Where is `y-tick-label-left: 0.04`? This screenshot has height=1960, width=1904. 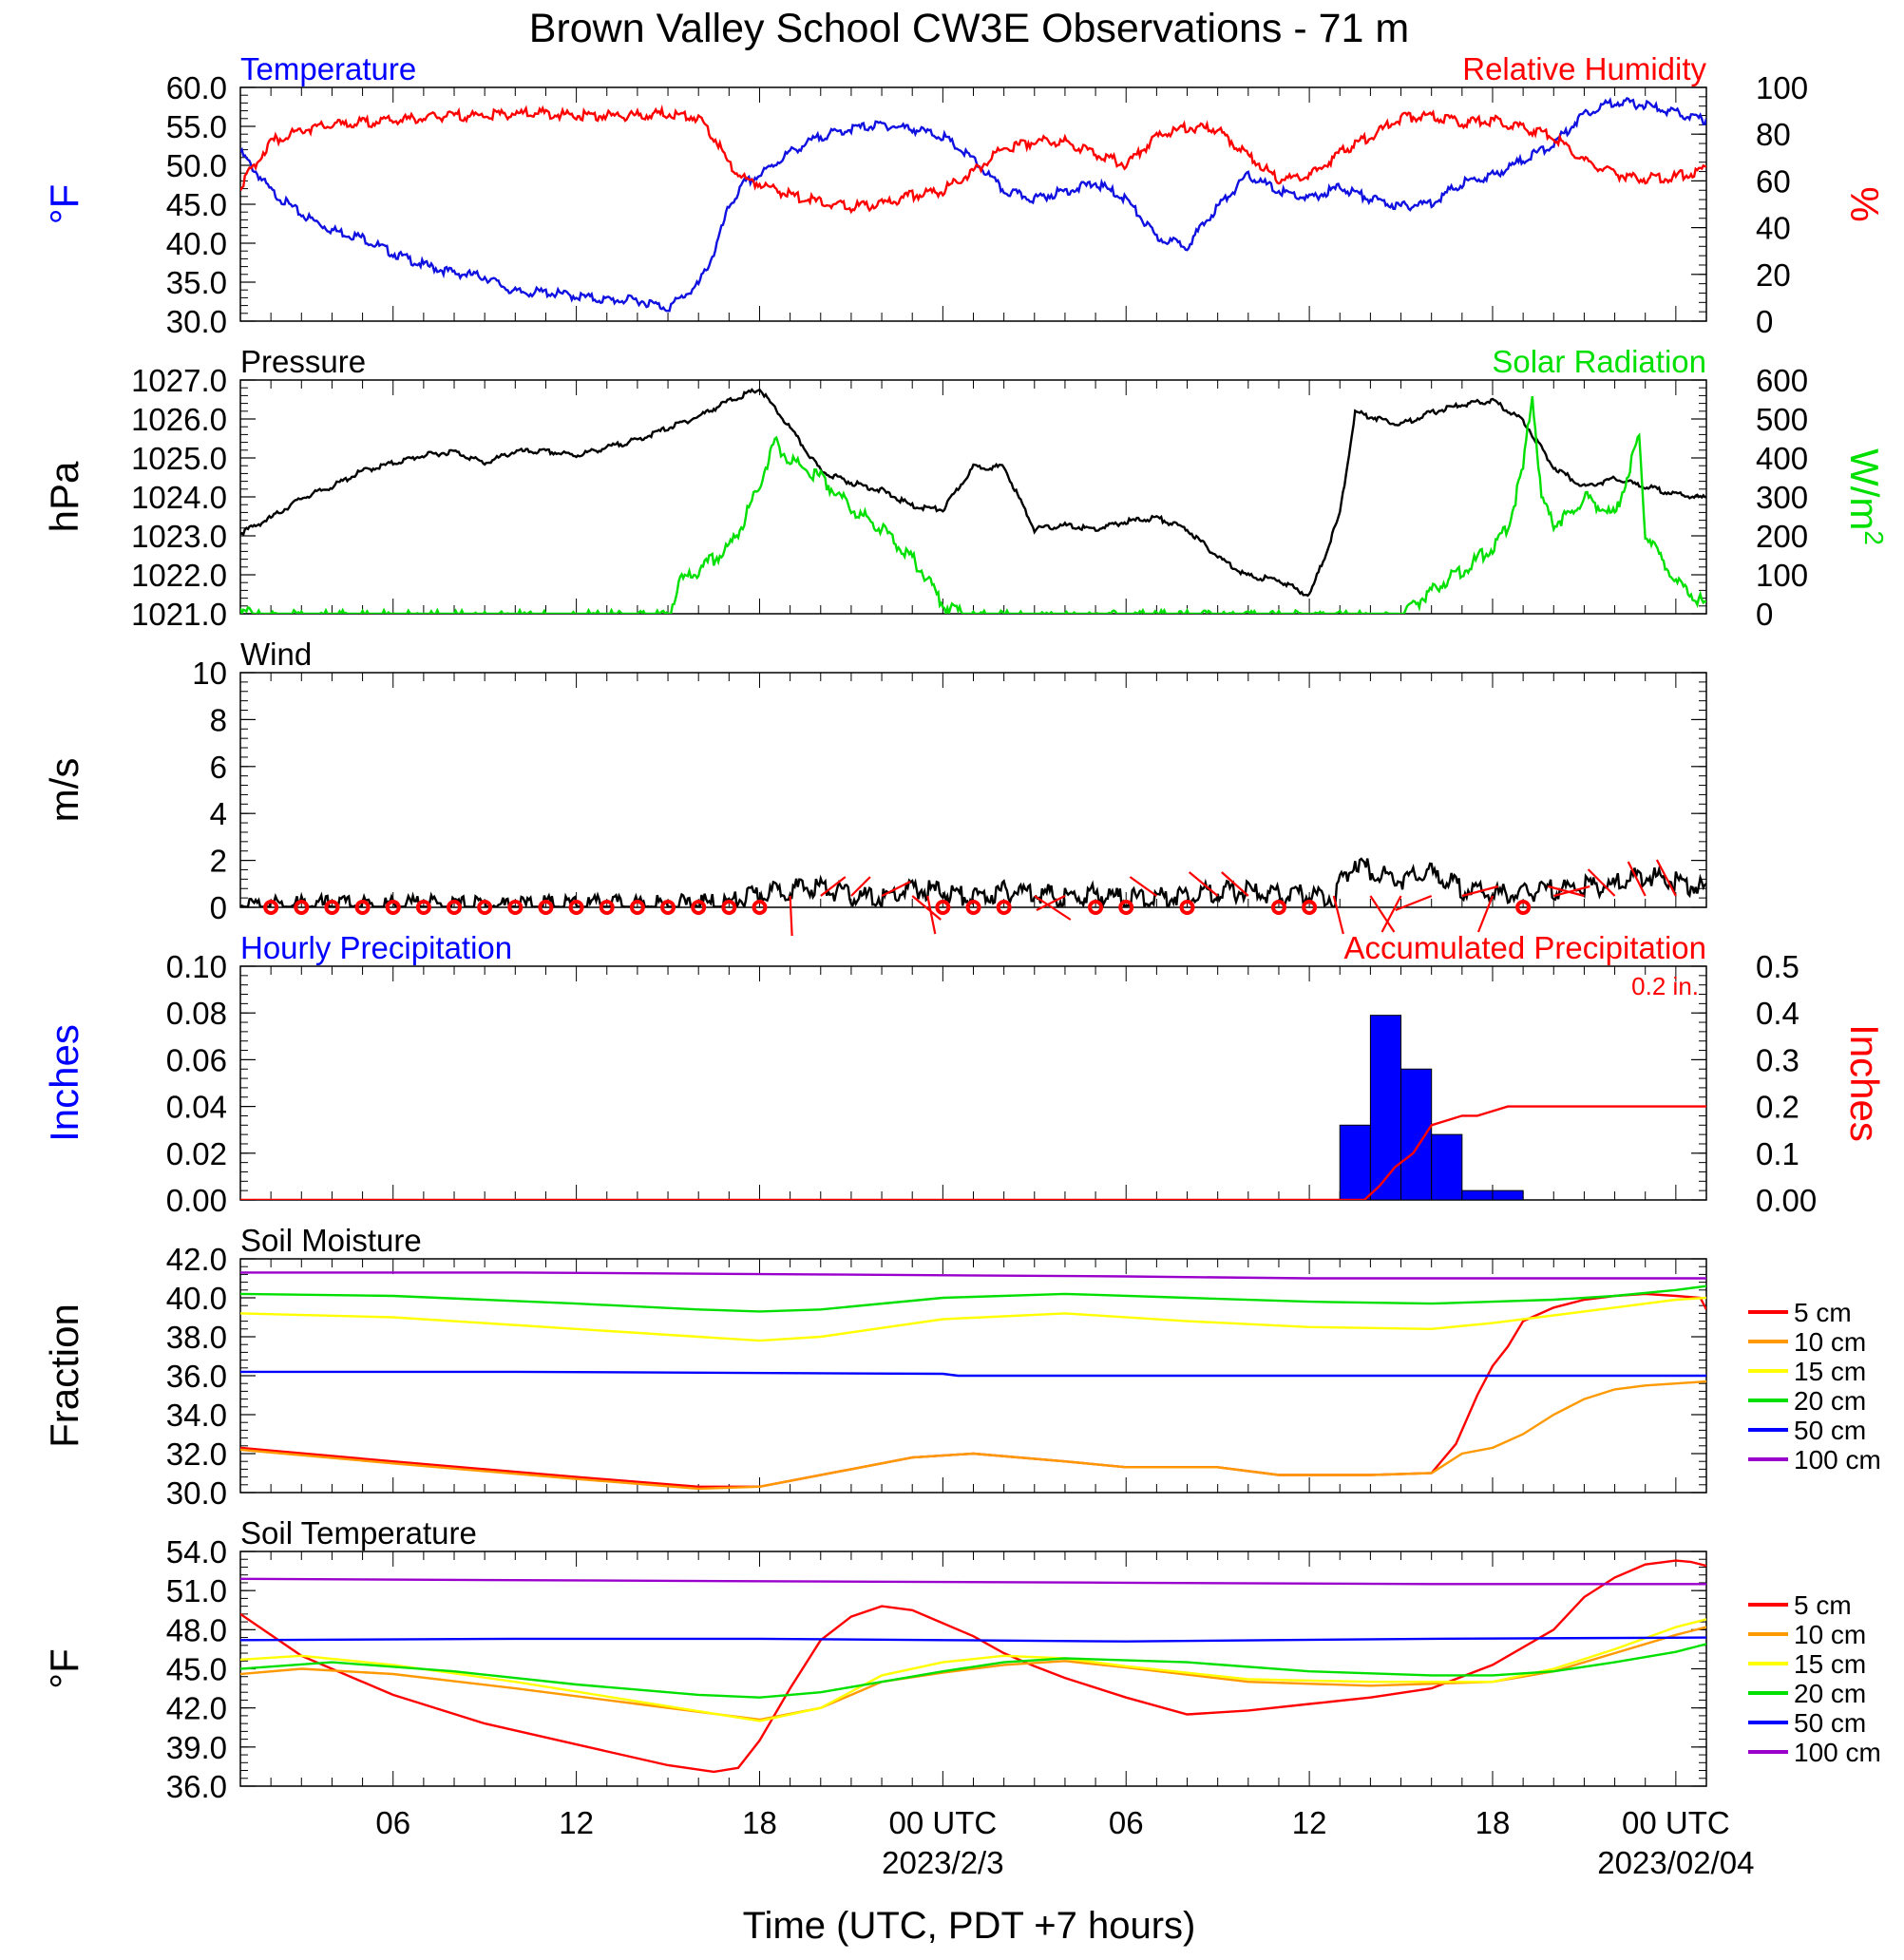
y-tick-label-left: 0.04 is located at coordinates (196, 1107).